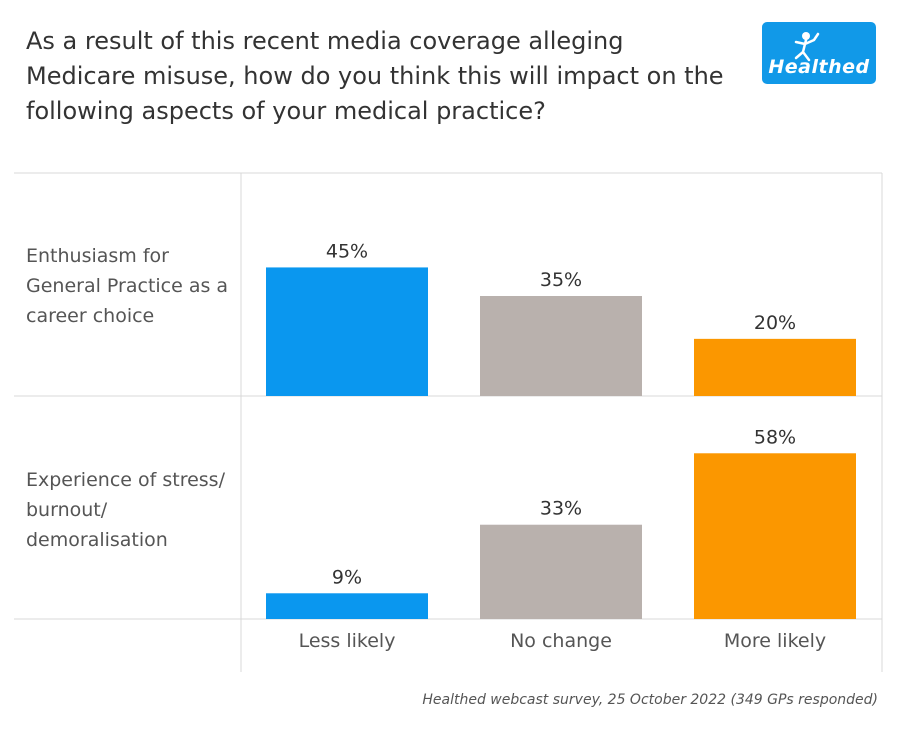  I want to click on logo-text: Healthed, so click(819, 67).